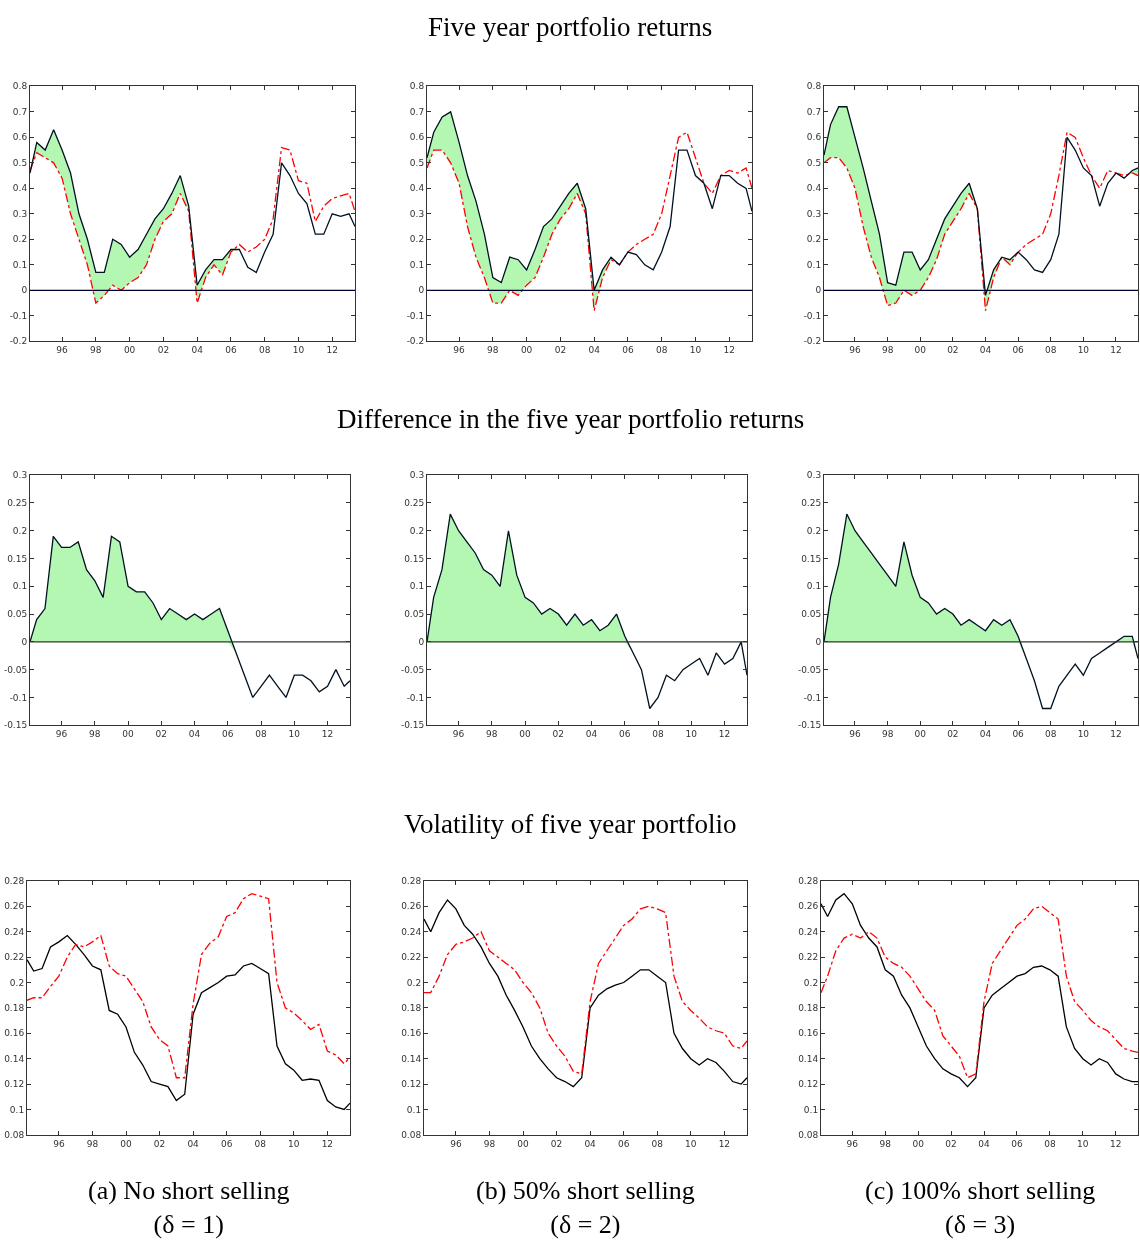 Image resolution: width=1140 pixels, height=1247 pixels. Describe the element at coordinates (20, 111) in the screenshot. I see `y-tick-label: 0.7` at that location.